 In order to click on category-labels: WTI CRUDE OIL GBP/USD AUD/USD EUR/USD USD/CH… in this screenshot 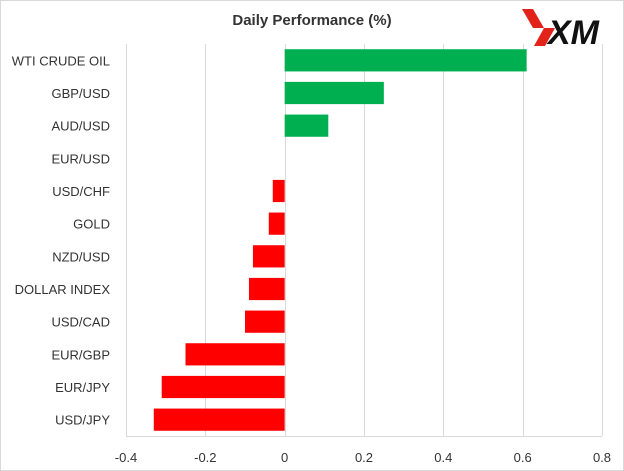, I will do `click(61, 240)`.